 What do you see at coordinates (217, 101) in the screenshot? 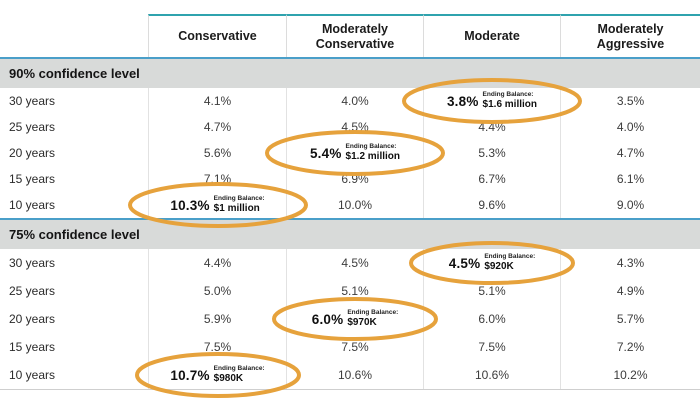
I see `table-cell: 4.1%` at bounding box center [217, 101].